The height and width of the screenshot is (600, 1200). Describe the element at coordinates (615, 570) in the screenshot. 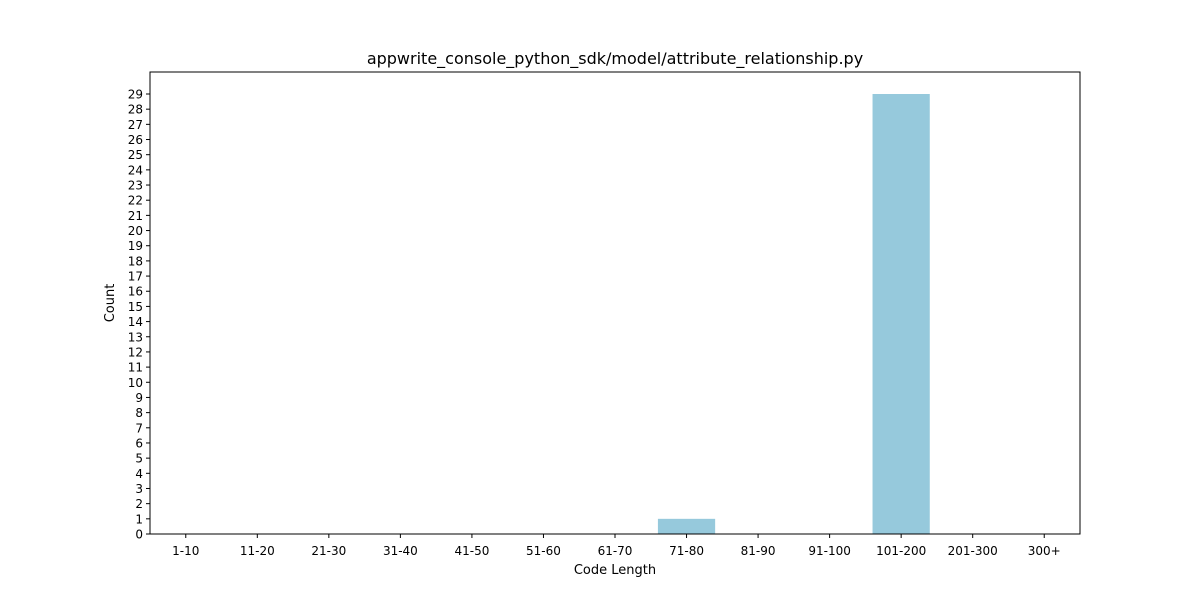

I see `x-axis-label: Code Length` at that location.